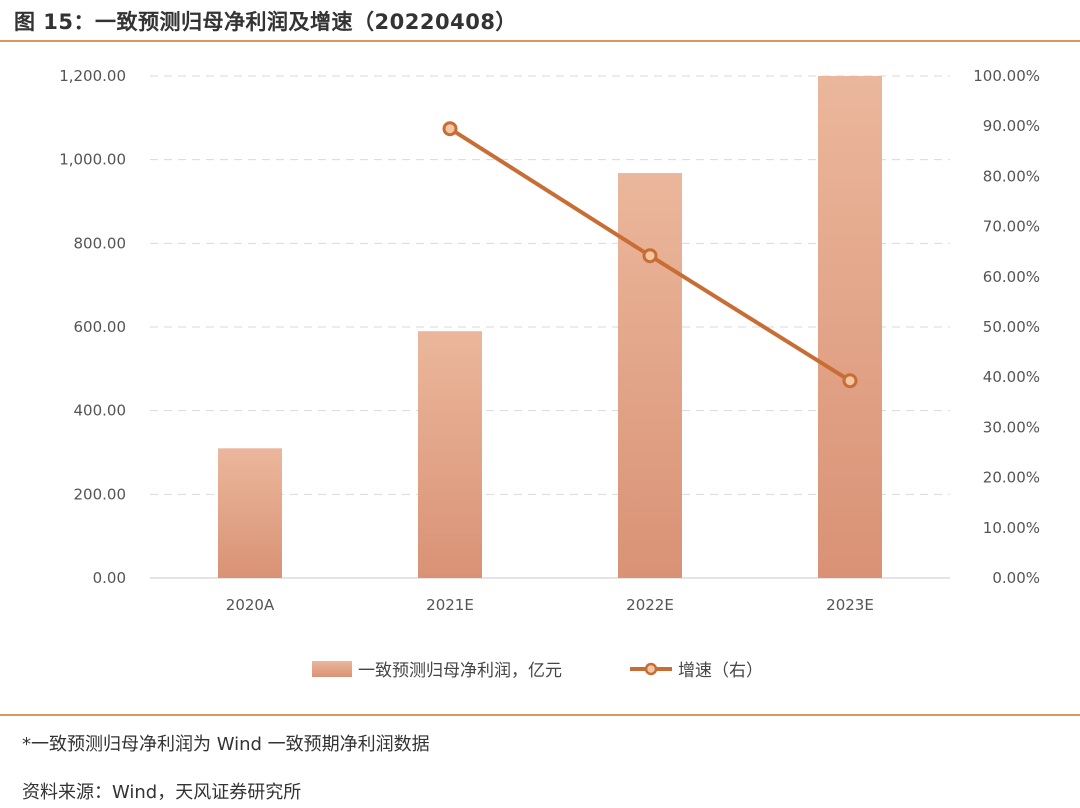 The height and width of the screenshot is (808, 1080). I want to click on right-tick-label: 20.00%, so click(1011, 478).